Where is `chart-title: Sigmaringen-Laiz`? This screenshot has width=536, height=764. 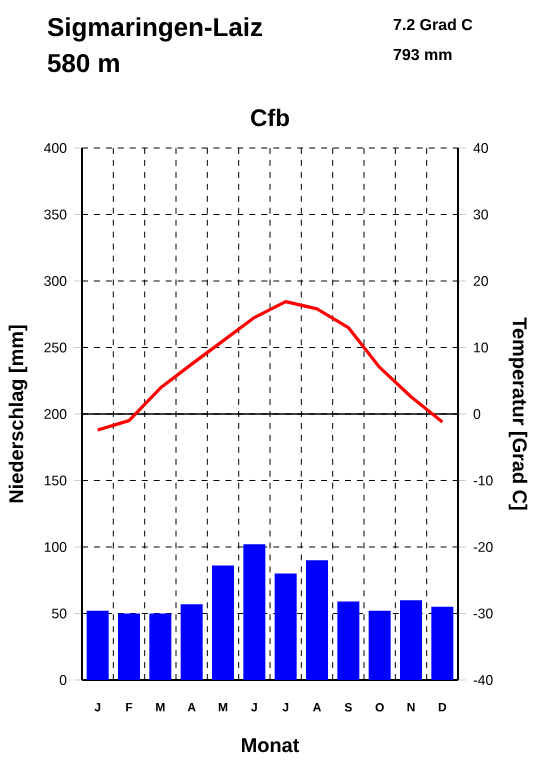
chart-title: Sigmaringen-Laiz is located at coordinates (155, 29).